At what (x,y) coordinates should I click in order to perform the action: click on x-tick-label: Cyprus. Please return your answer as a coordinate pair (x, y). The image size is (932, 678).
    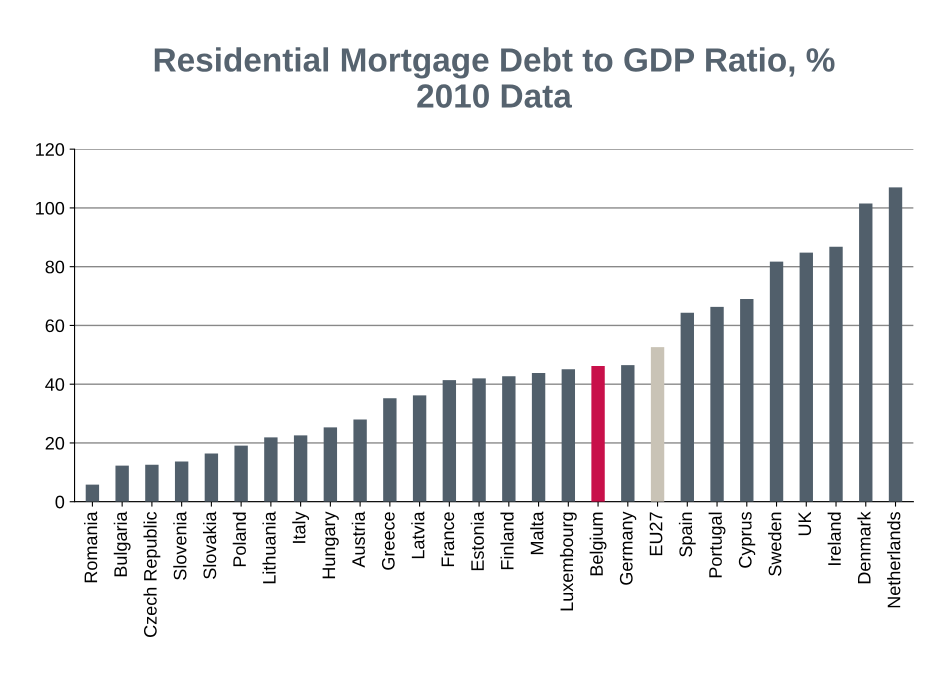
    Looking at the image, I should click on (747, 540).